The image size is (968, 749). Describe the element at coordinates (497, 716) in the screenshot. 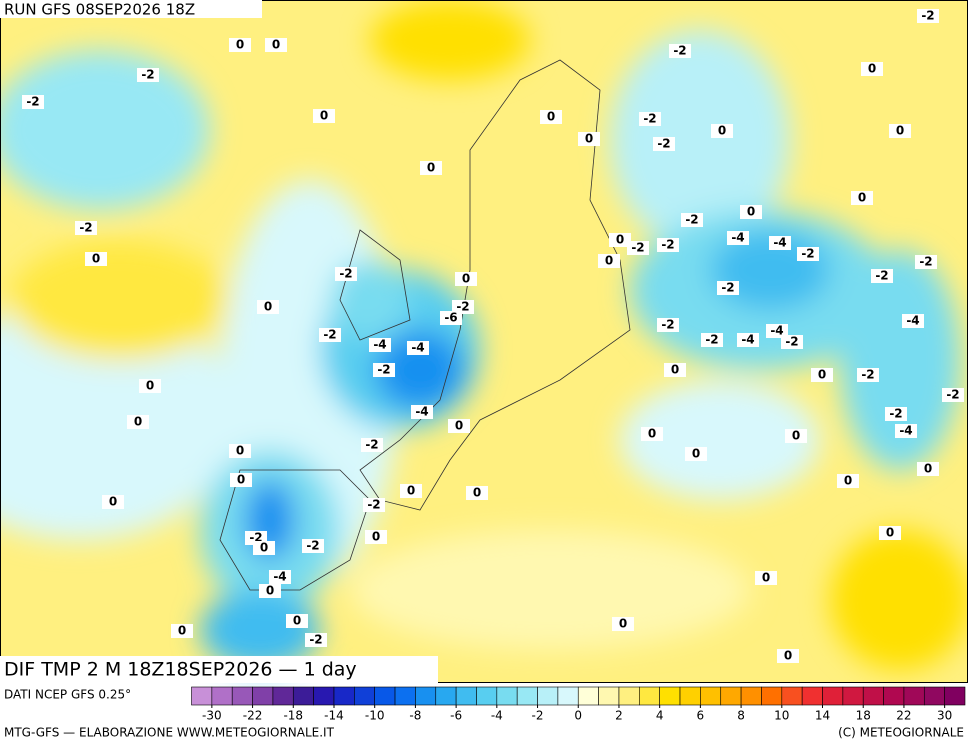

I see `colorbar-label: -4` at that location.